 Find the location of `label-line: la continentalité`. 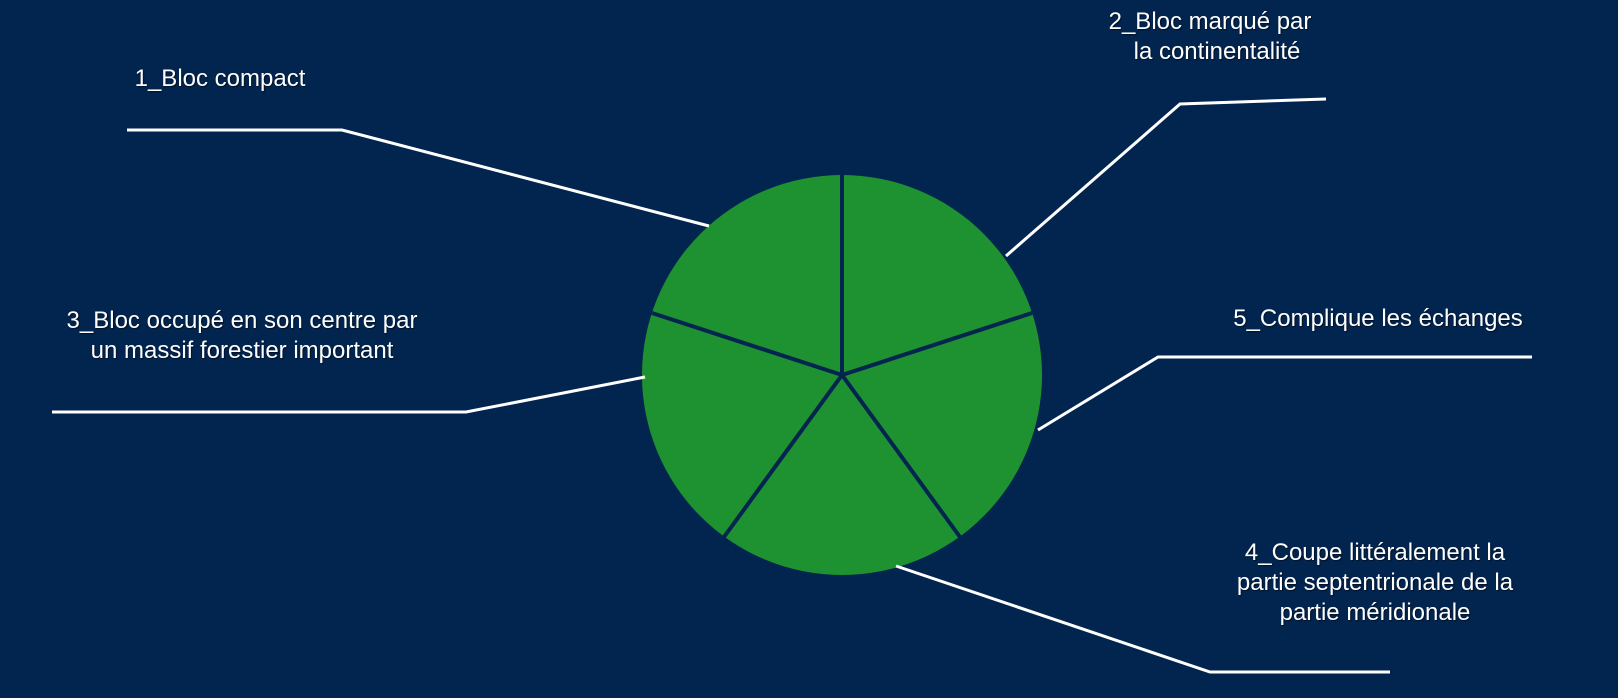

label-line: la continentalité is located at coordinates (1217, 51).